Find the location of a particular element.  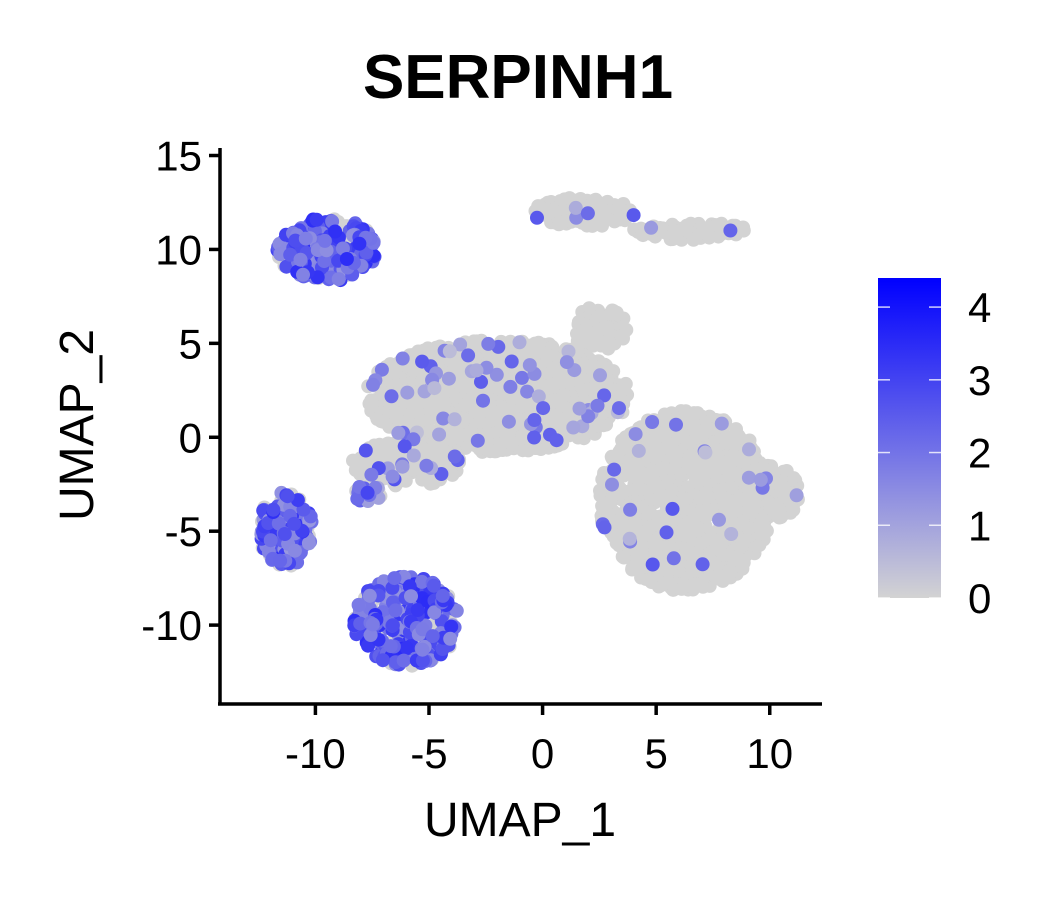

y-tick-label: 10 is located at coordinates (178, 249).